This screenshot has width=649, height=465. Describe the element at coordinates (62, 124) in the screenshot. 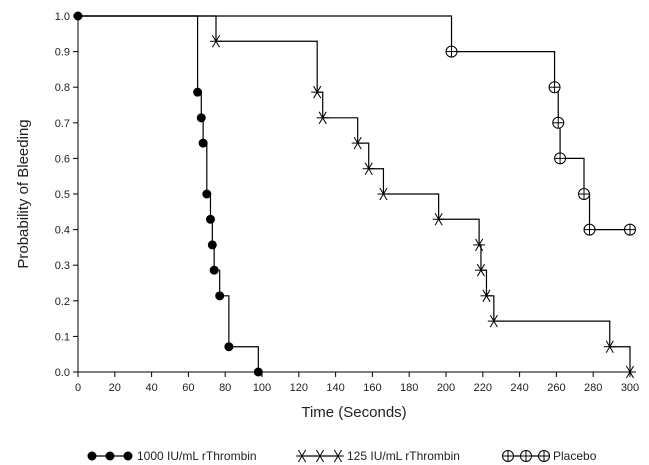

I see `y-tick-label: 0.7` at that location.